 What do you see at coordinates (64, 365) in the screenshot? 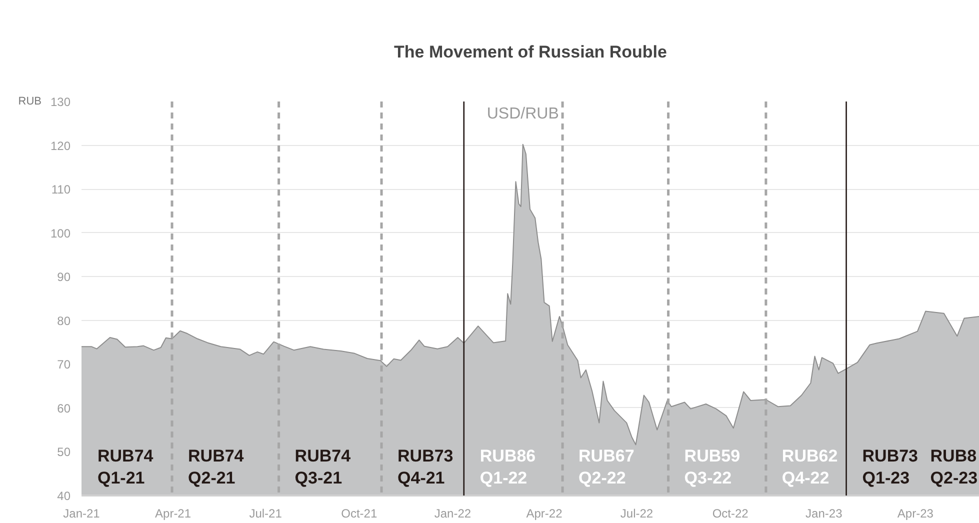
I see `y-tick-label: 70` at bounding box center [64, 365].